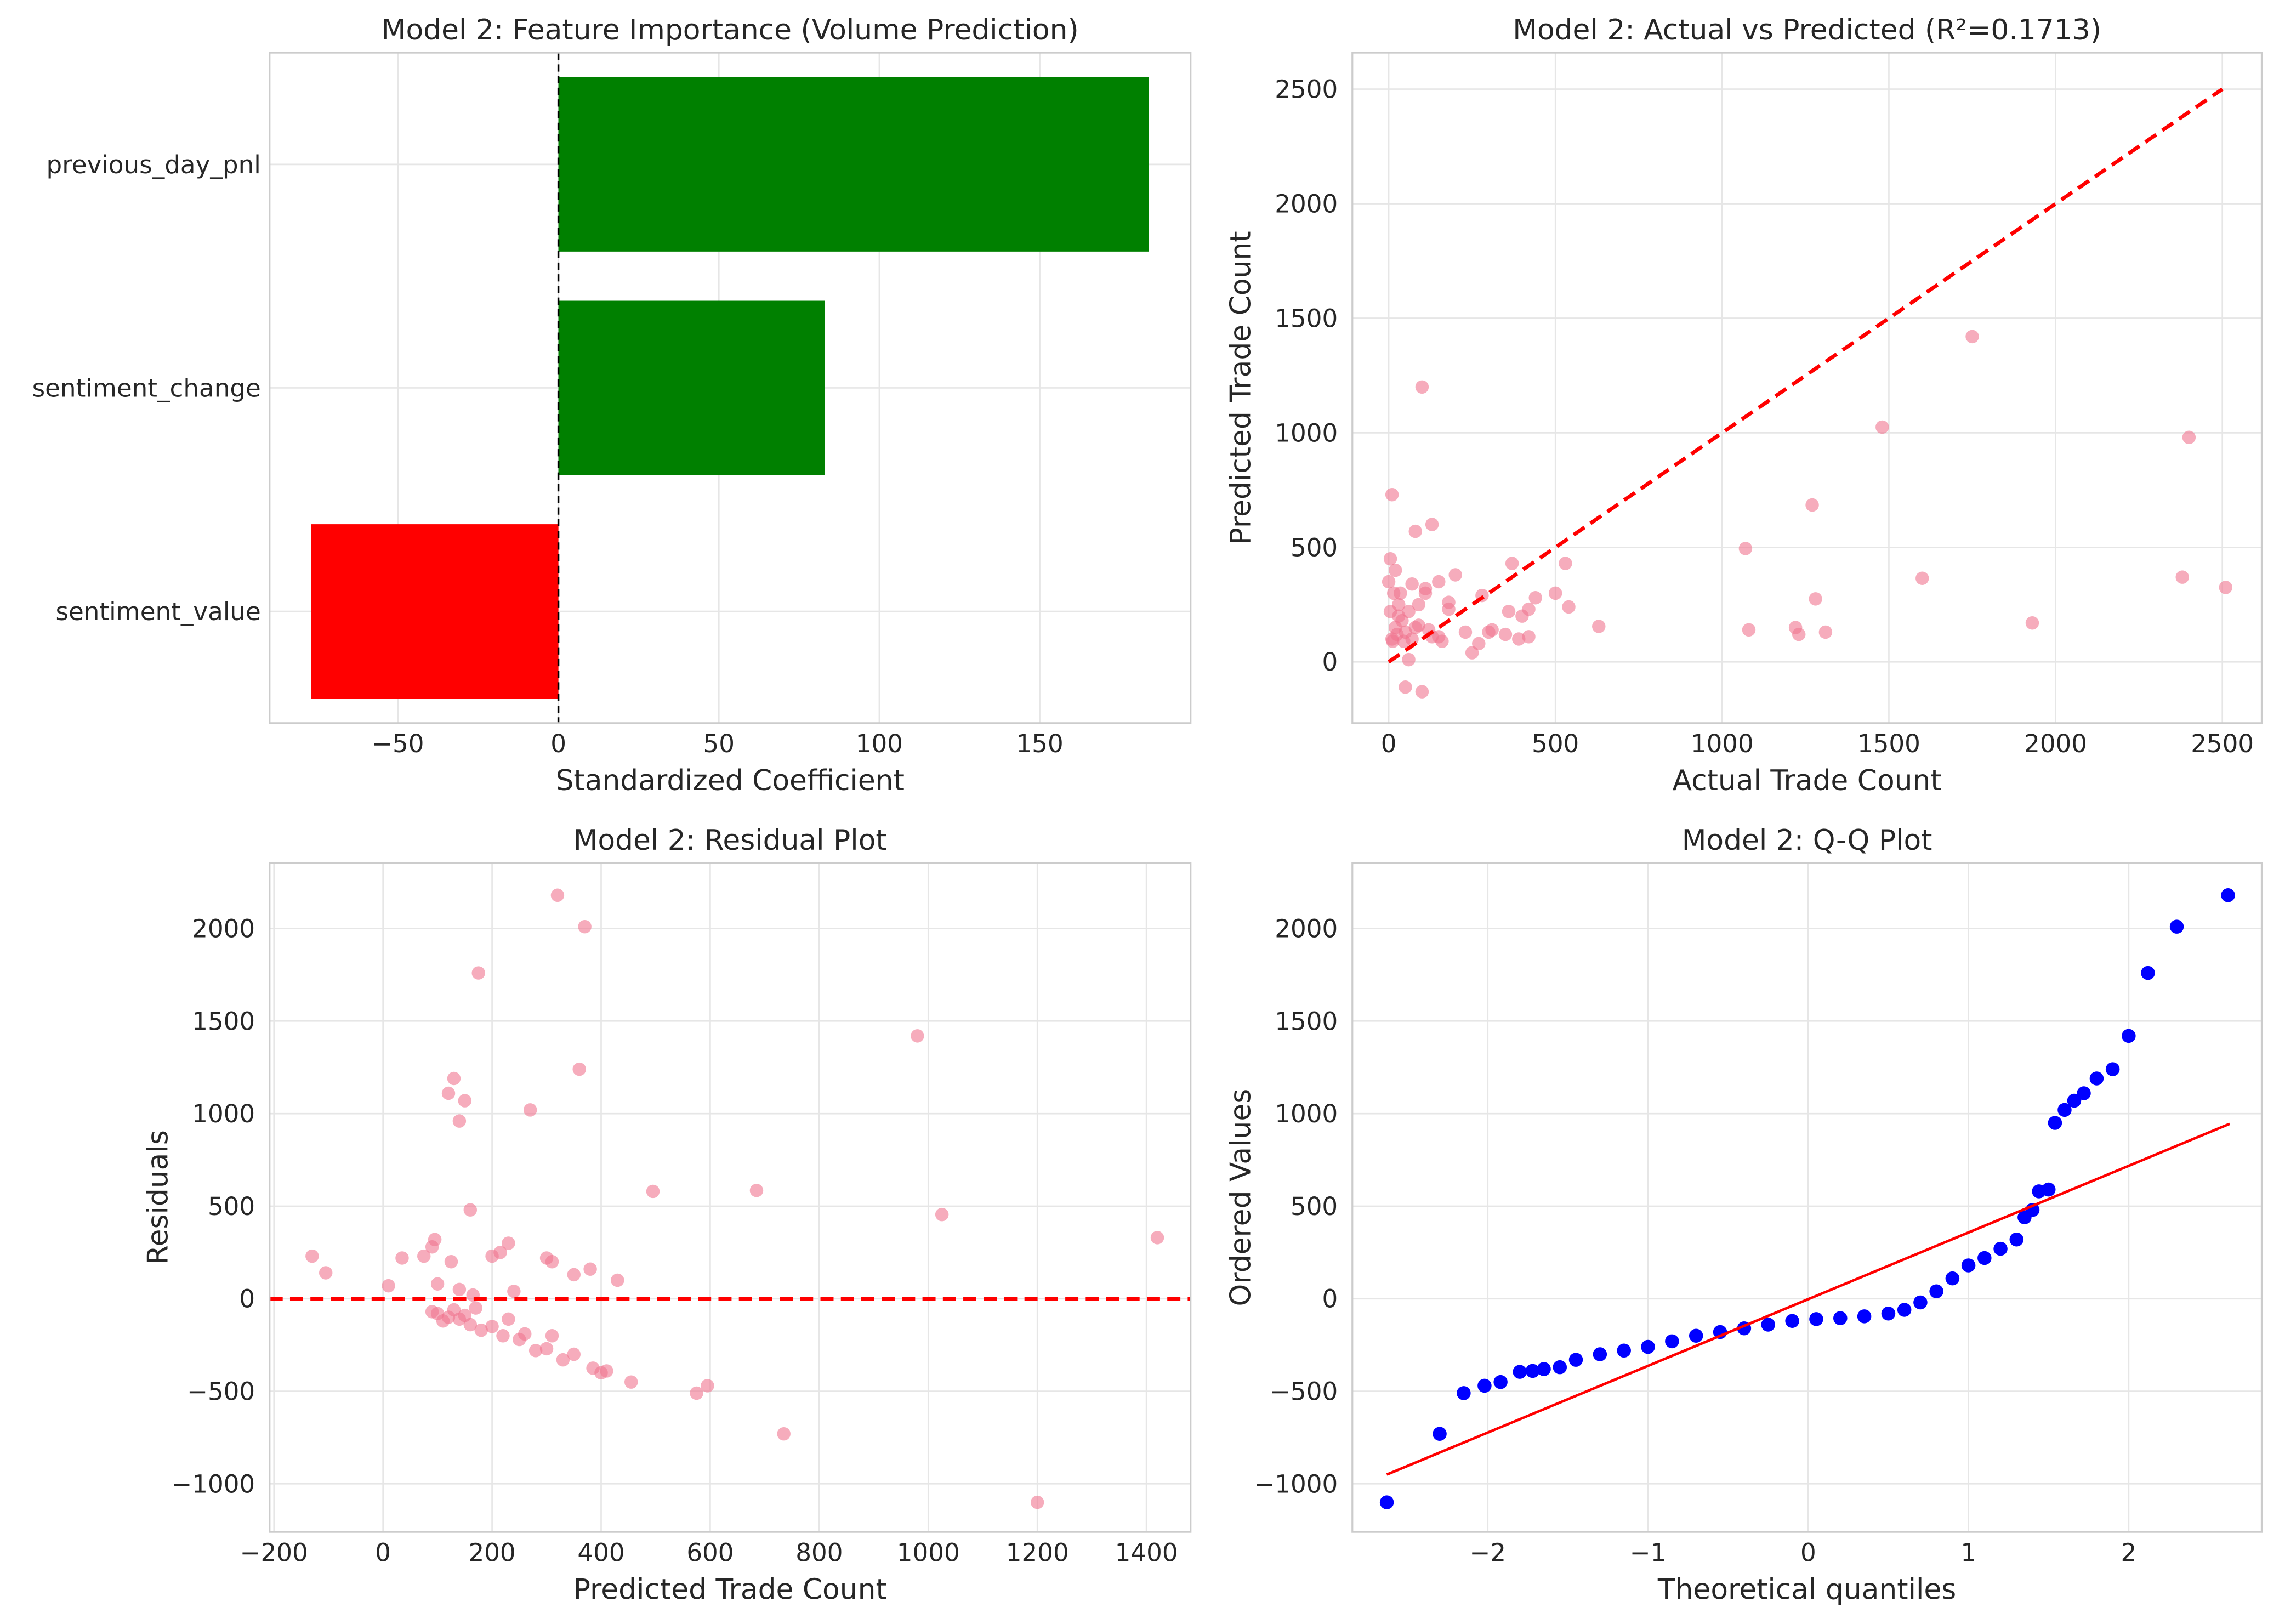 Image resolution: width=2285 pixels, height=1624 pixels. I want to click on x-tick-label: −50, so click(398, 743).